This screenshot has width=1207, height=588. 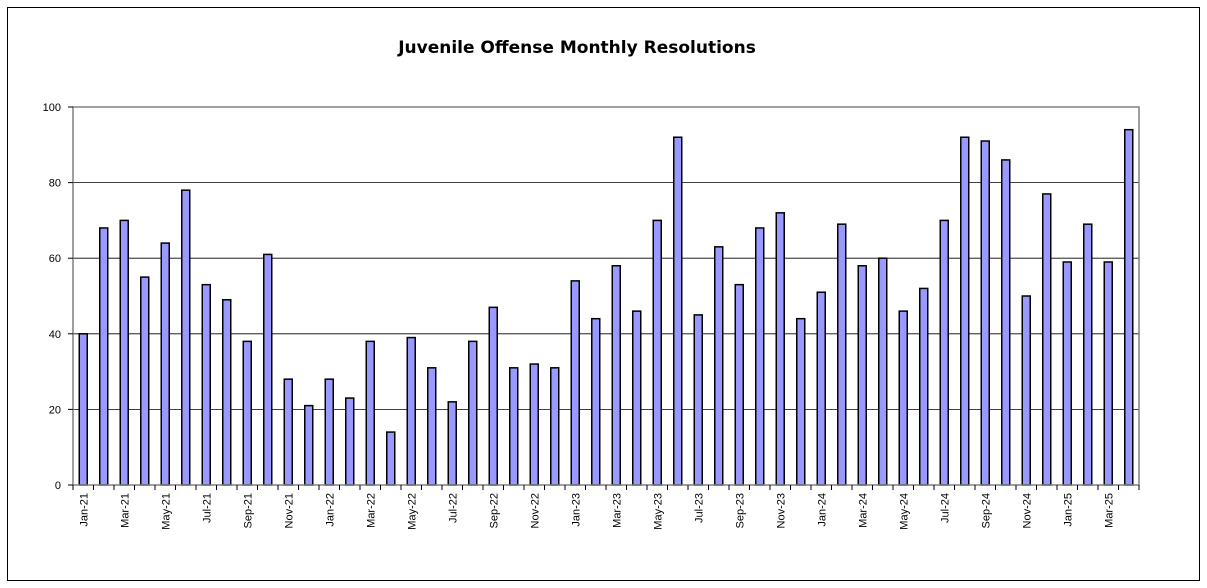 What do you see at coordinates (84, 510) in the screenshot?
I see `x-tick-label: Jan-21` at bounding box center [84, 510].